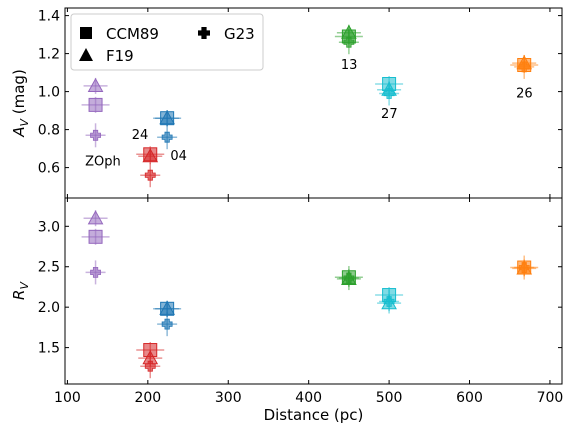 The width and height of the screenshot is (576, 432). Describe the element at coordinates (49, 227) in the screenshot. I see `y-tick-label: 3.0` at that location.